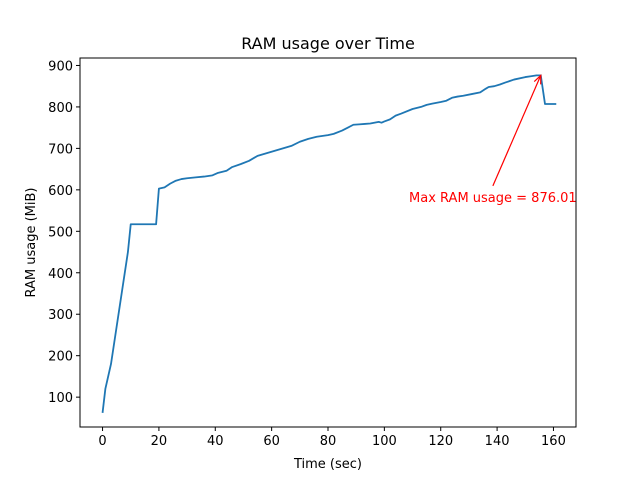  What do you see at coordinates (493, 198) in the screenshot?
I see `annotation-text: Max RAM usage = 876.01` at bounding box center [493, 198].